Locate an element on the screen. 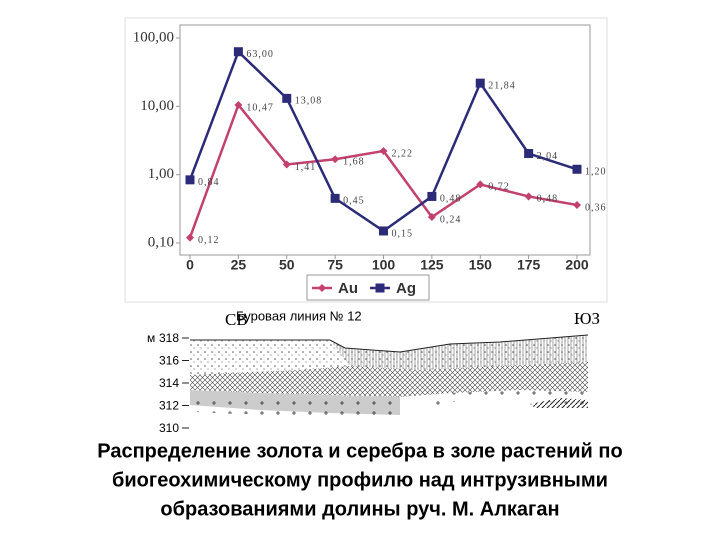  section-right-label: ЮЗ is located at coordinates (587, 318).